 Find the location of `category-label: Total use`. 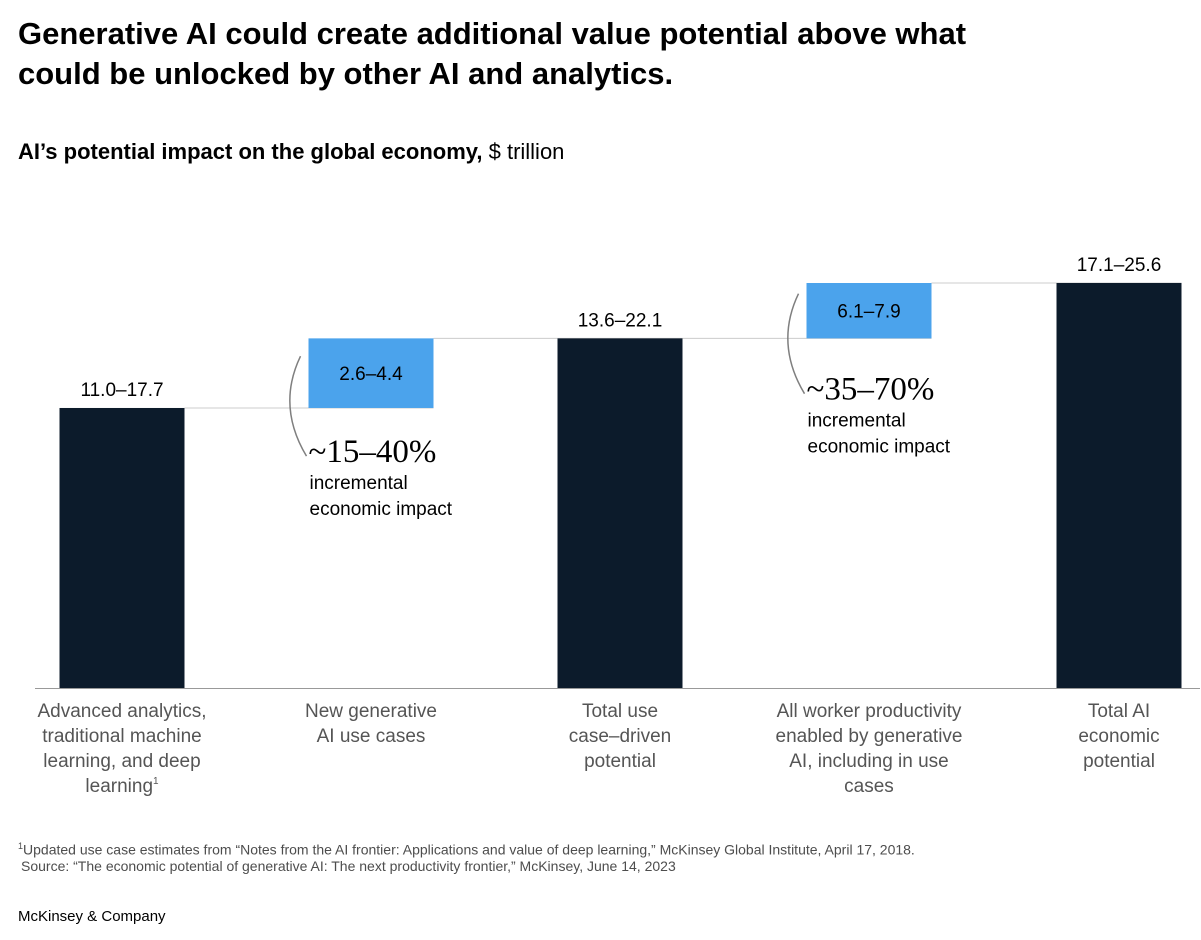

category-label: Total use is located at coordinates (620, 711).